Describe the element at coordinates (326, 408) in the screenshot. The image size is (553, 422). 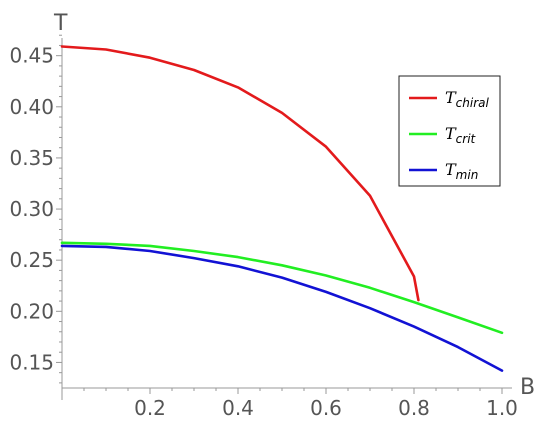
I see `x-tick-label: 0.6` at that location.